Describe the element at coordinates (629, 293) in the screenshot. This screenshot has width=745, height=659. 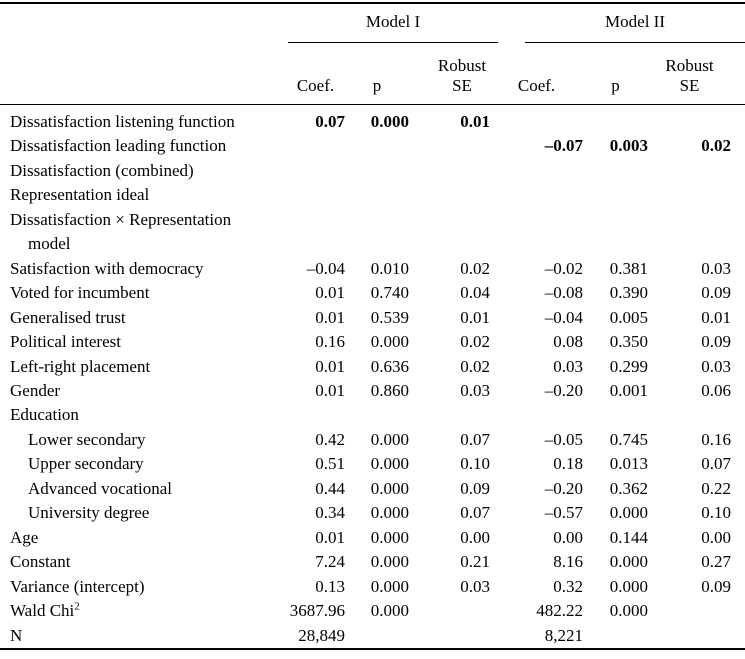
I see `cell-m2-p: 0.390` at that location.